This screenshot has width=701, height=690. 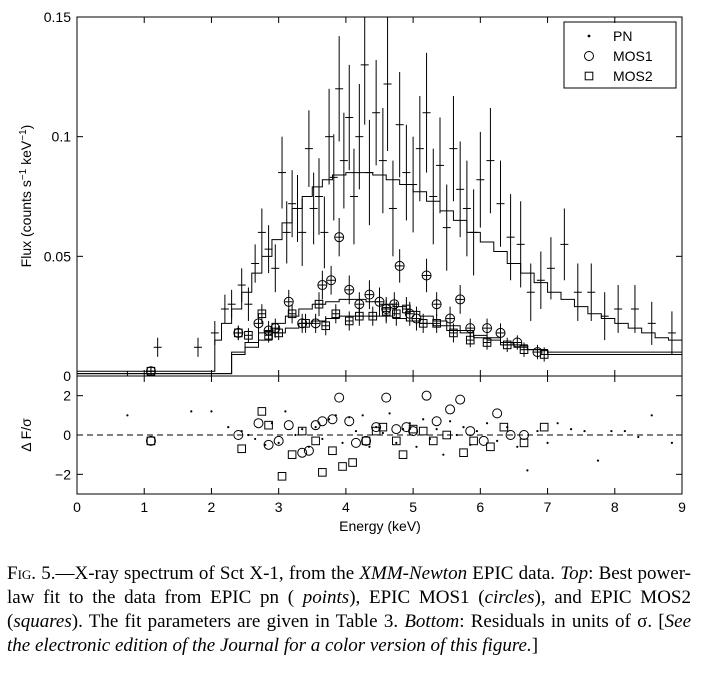 What do you see at coordinates (380, 526) in the screenshot?
I see `x-axis-label: Energy (keV)` at bounding box center [380, 526].